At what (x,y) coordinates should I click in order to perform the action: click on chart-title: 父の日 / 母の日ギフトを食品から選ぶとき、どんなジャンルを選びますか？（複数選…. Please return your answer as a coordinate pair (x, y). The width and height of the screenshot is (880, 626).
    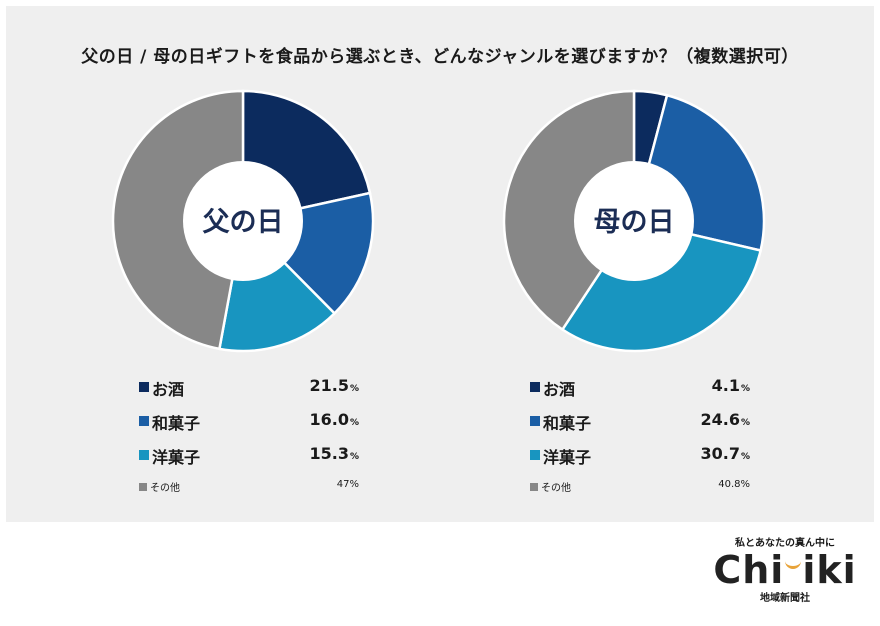
    Looking at the image, I should click on (440, 57).